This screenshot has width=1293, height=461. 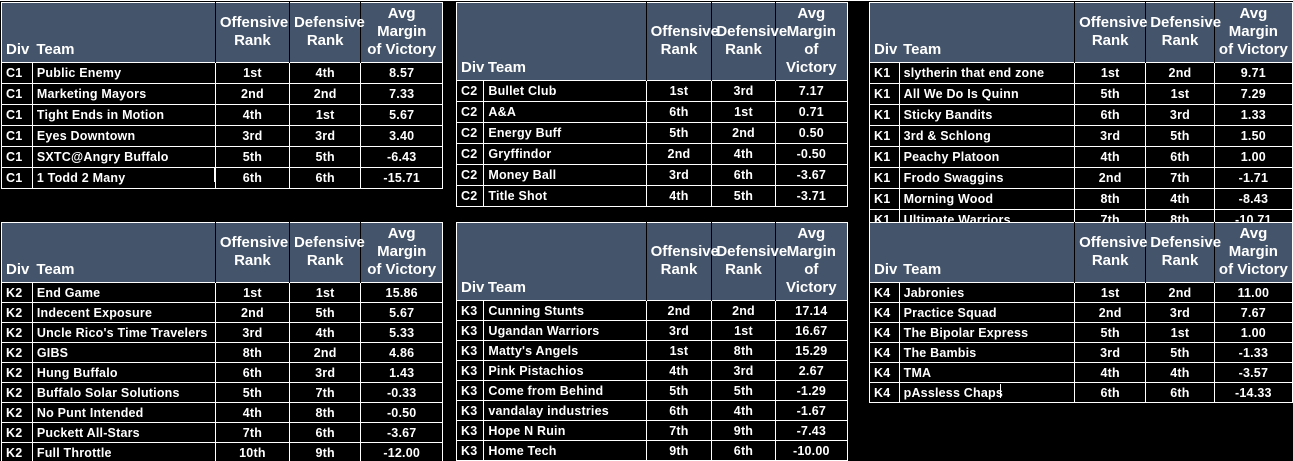 What do you see at coordinates (401, 332) in the screenshot?
I see `avg-margin-cell: 5.33` at bounding box center [401, 332].